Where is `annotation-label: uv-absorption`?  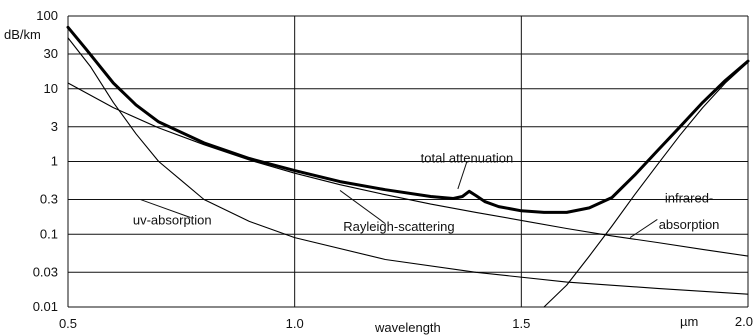
annotation-label: uv-absorption is located at coordinates (172, 219).